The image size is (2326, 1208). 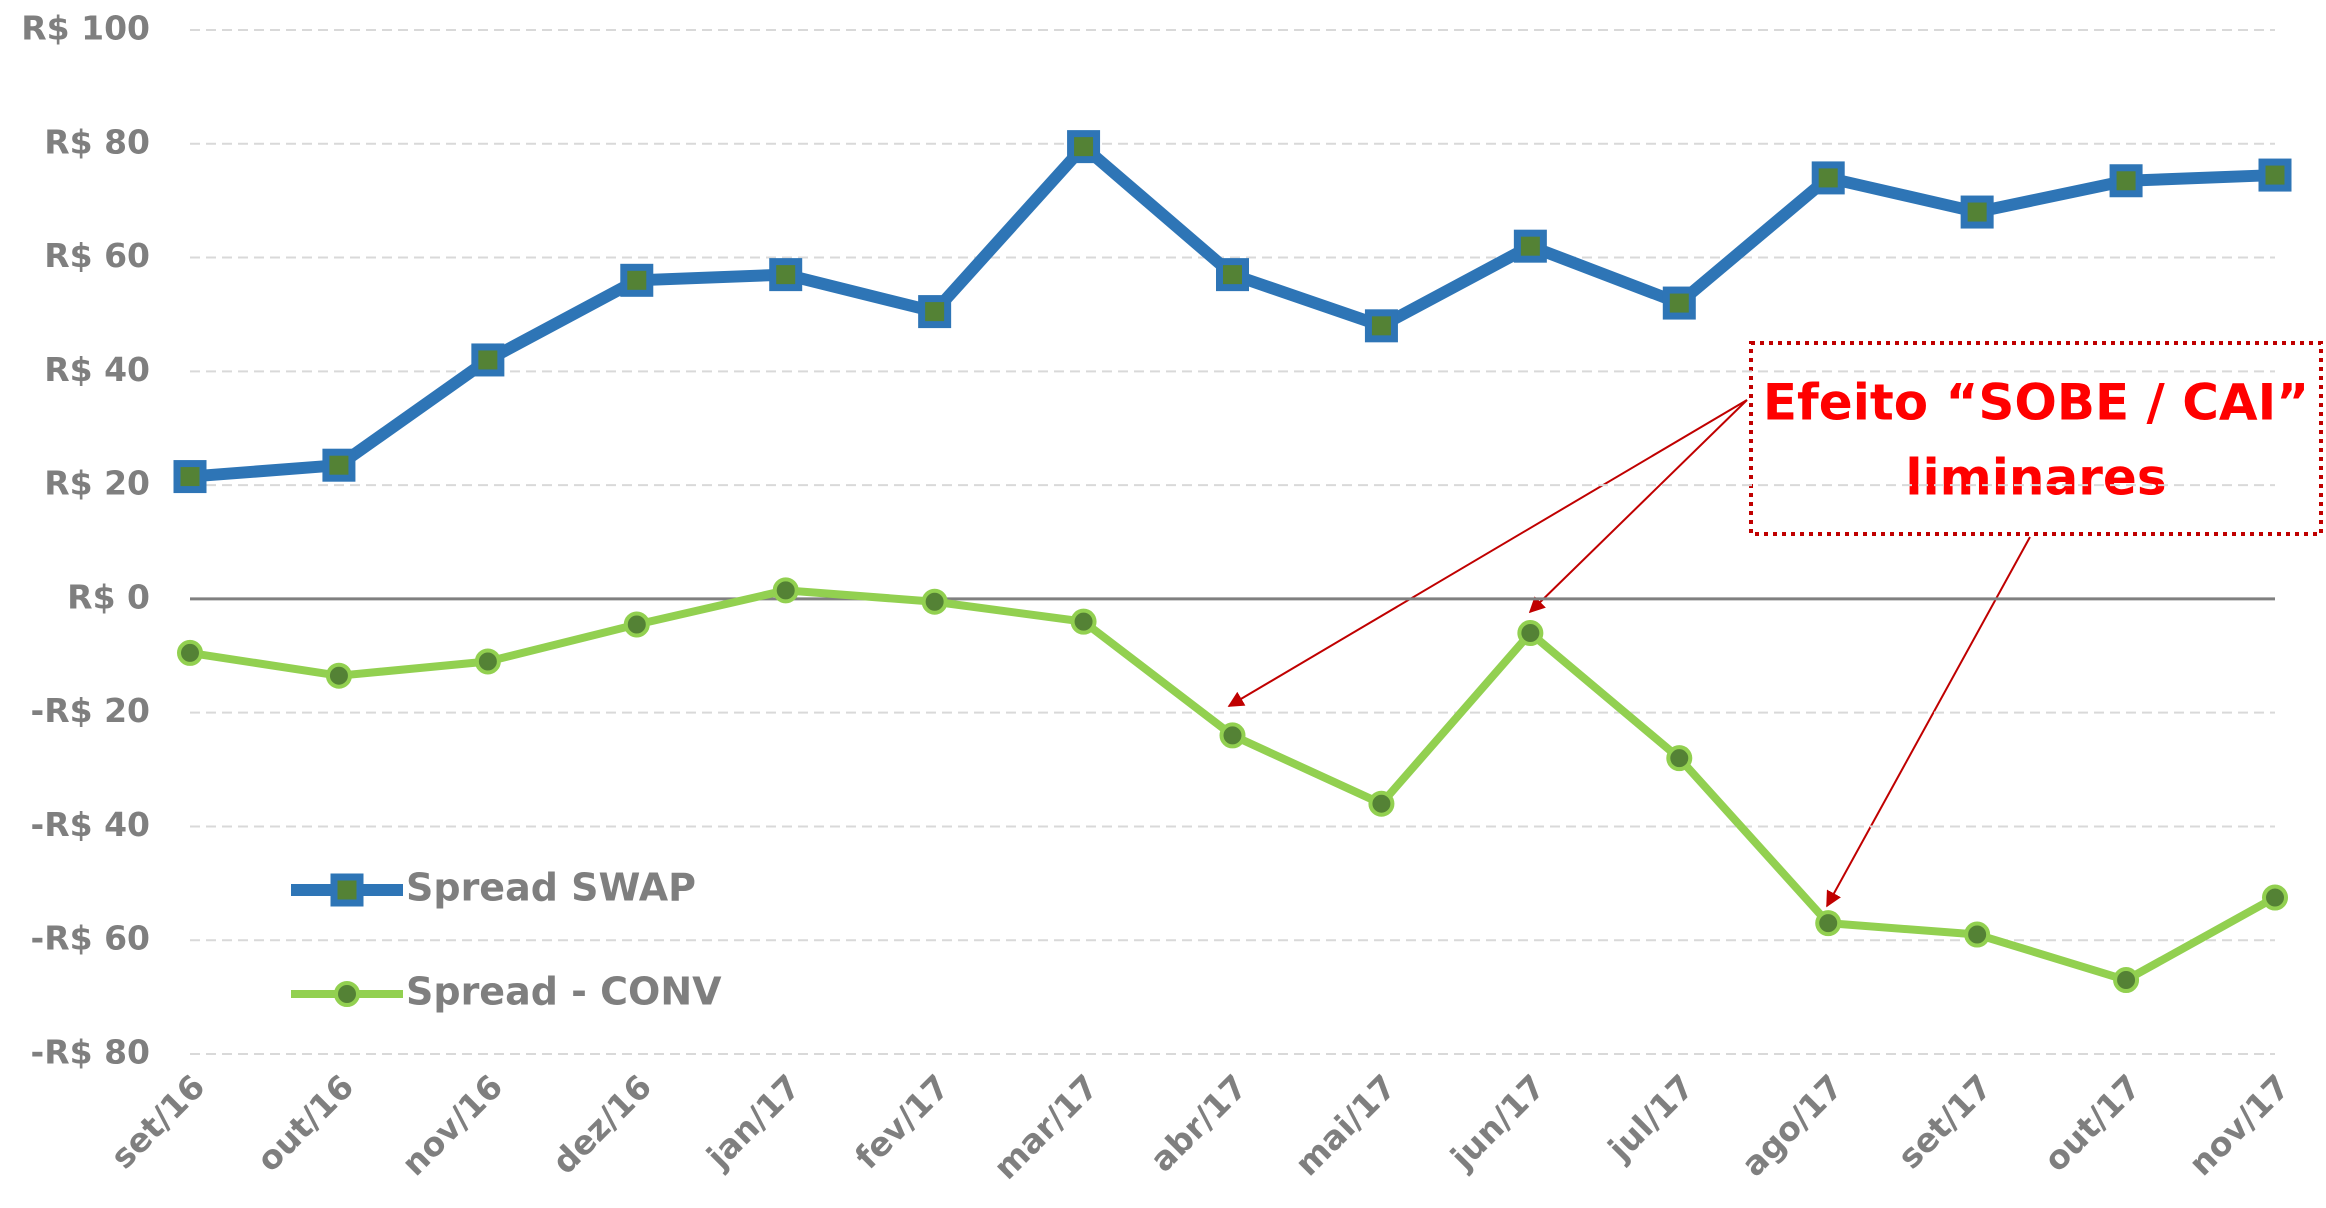 What do you see at coordinates (452, 1125) in the screenshot?
I see `x-tick-label: nov/16` at bounding box center [452, 1125].